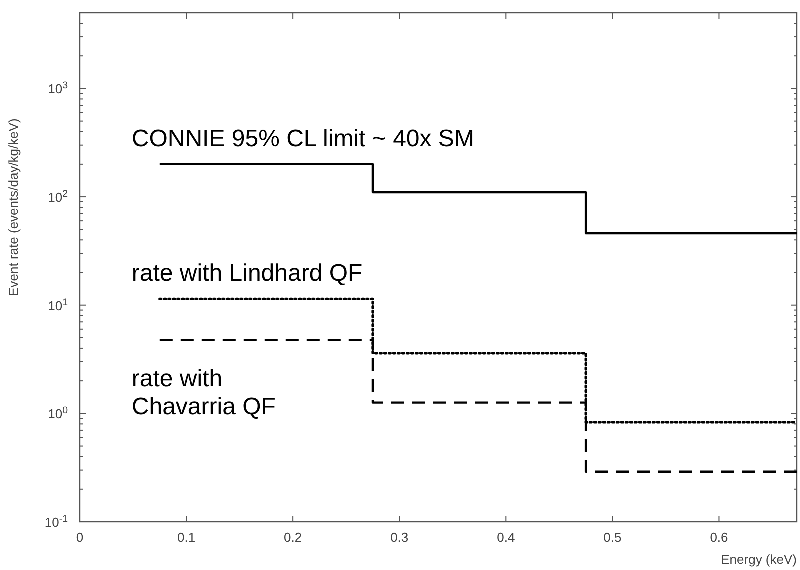  Describe the element at coordinates (58, 88) in the screenshot. I see `y-tick-label: 10$^{3}$` at that location.